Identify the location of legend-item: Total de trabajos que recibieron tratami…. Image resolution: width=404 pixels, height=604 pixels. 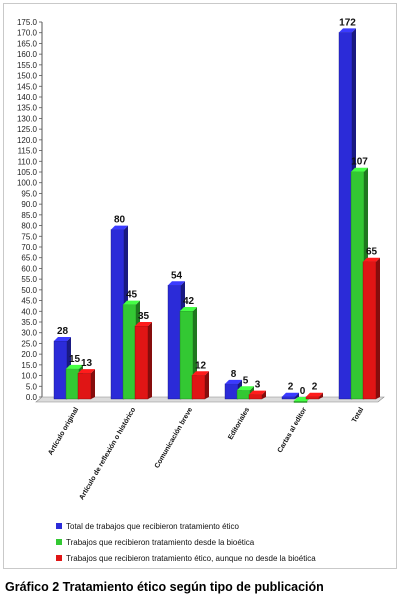
(224, 526).